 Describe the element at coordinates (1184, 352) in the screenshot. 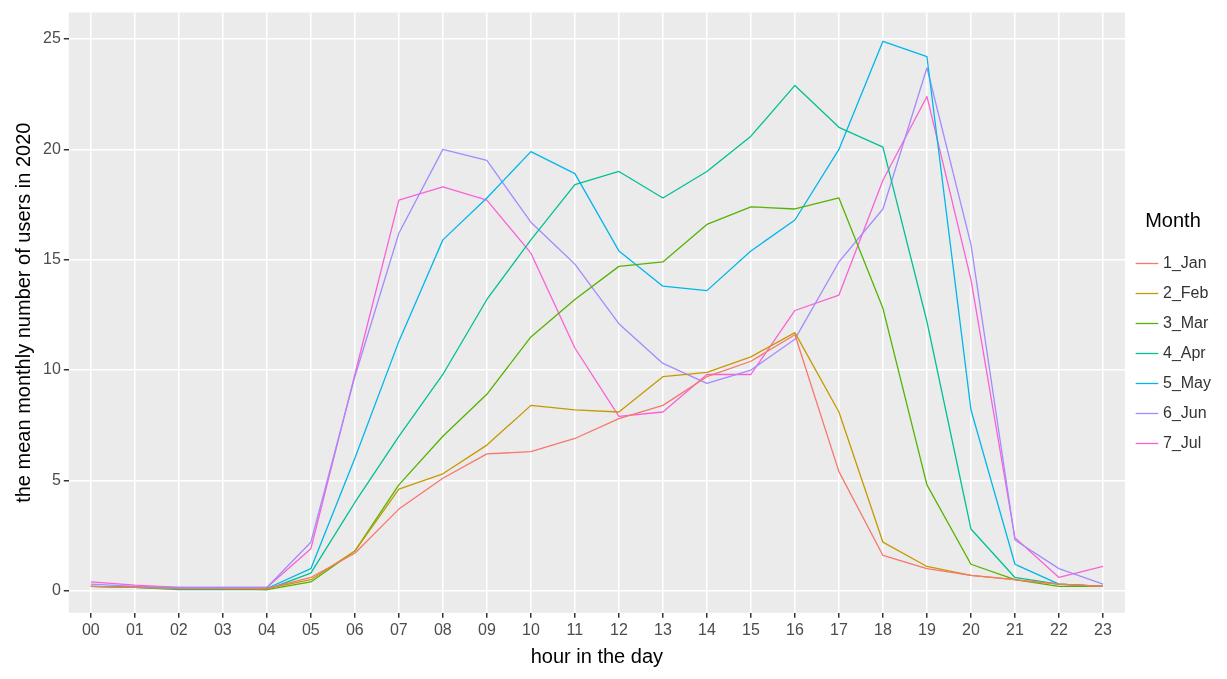

I see `legend-label: 4_Apr` at that location.